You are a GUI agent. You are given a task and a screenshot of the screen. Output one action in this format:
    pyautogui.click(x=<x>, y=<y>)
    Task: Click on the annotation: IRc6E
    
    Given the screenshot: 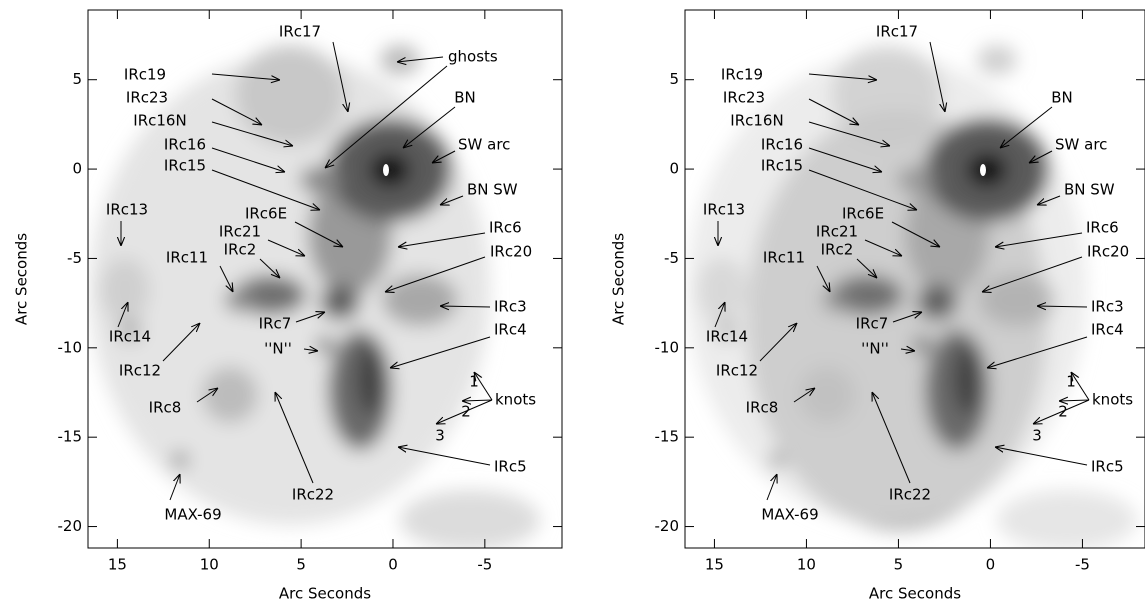 What is the action you would take?
    pyautogui.click(x=863, y=214)
    